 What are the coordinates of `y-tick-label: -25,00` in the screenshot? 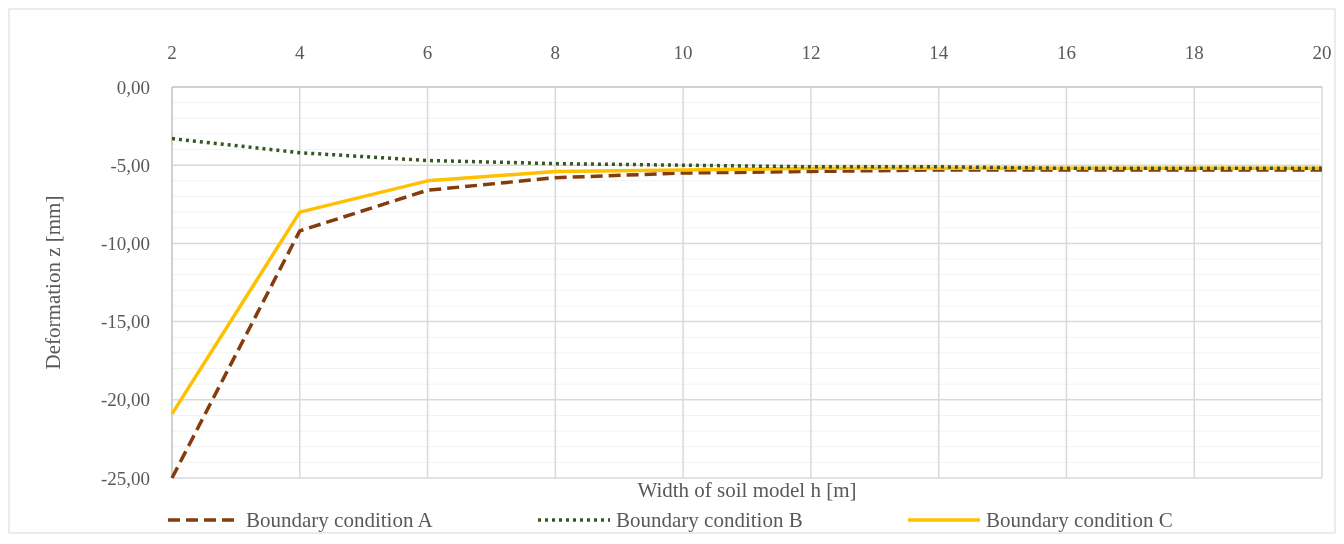 It's located at (125, 478).